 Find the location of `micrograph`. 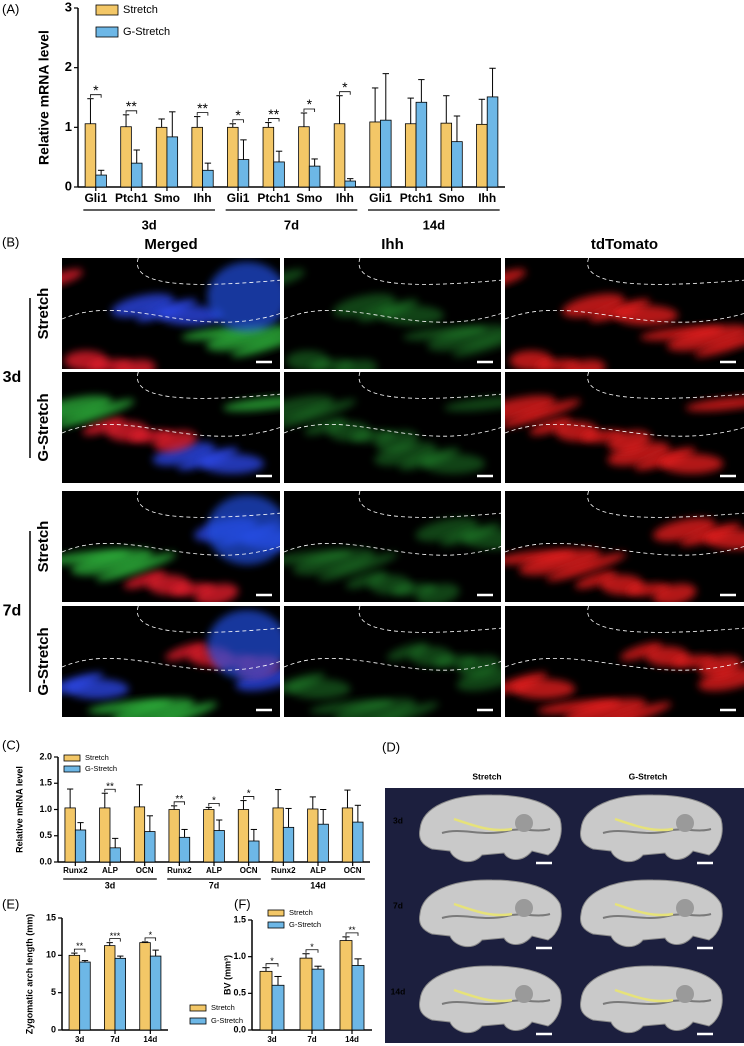

micrograph is located at coordinates (171, 313).